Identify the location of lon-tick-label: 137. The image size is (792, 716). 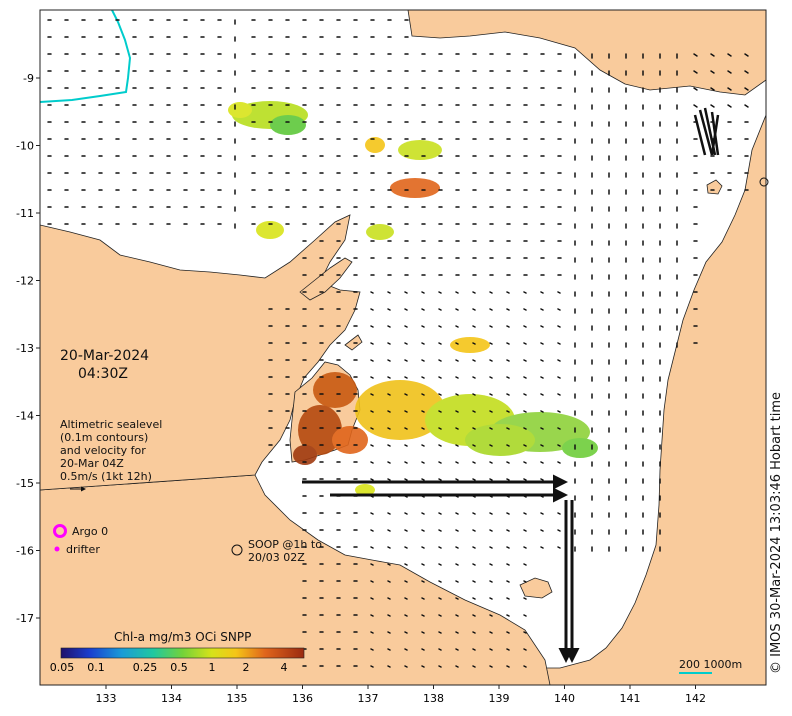
(368, 698).